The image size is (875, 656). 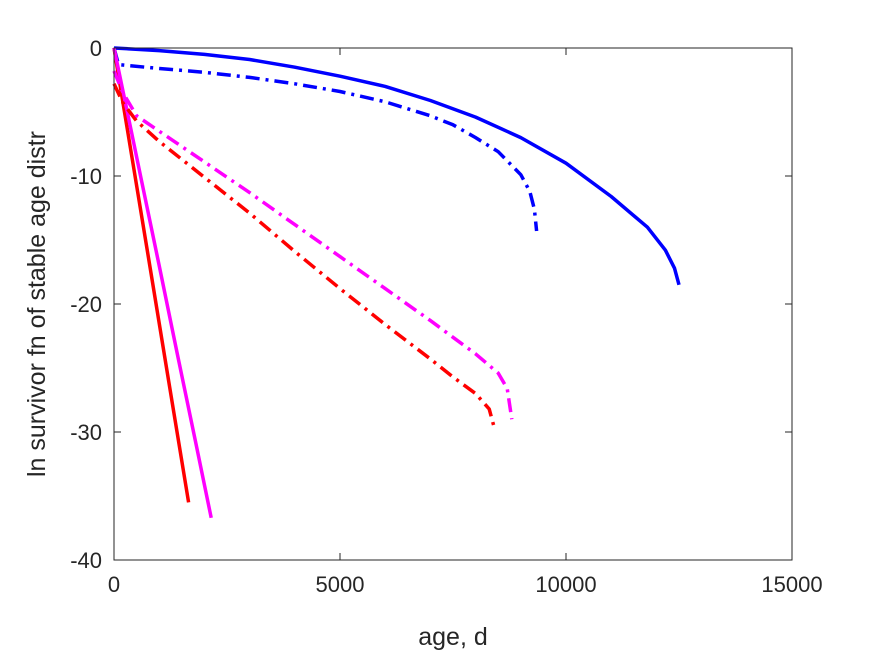 What do you see at coordinates (86, 560) in the screenshot?
I see `y-tick-label: -40` at bounding box center [86, 560].